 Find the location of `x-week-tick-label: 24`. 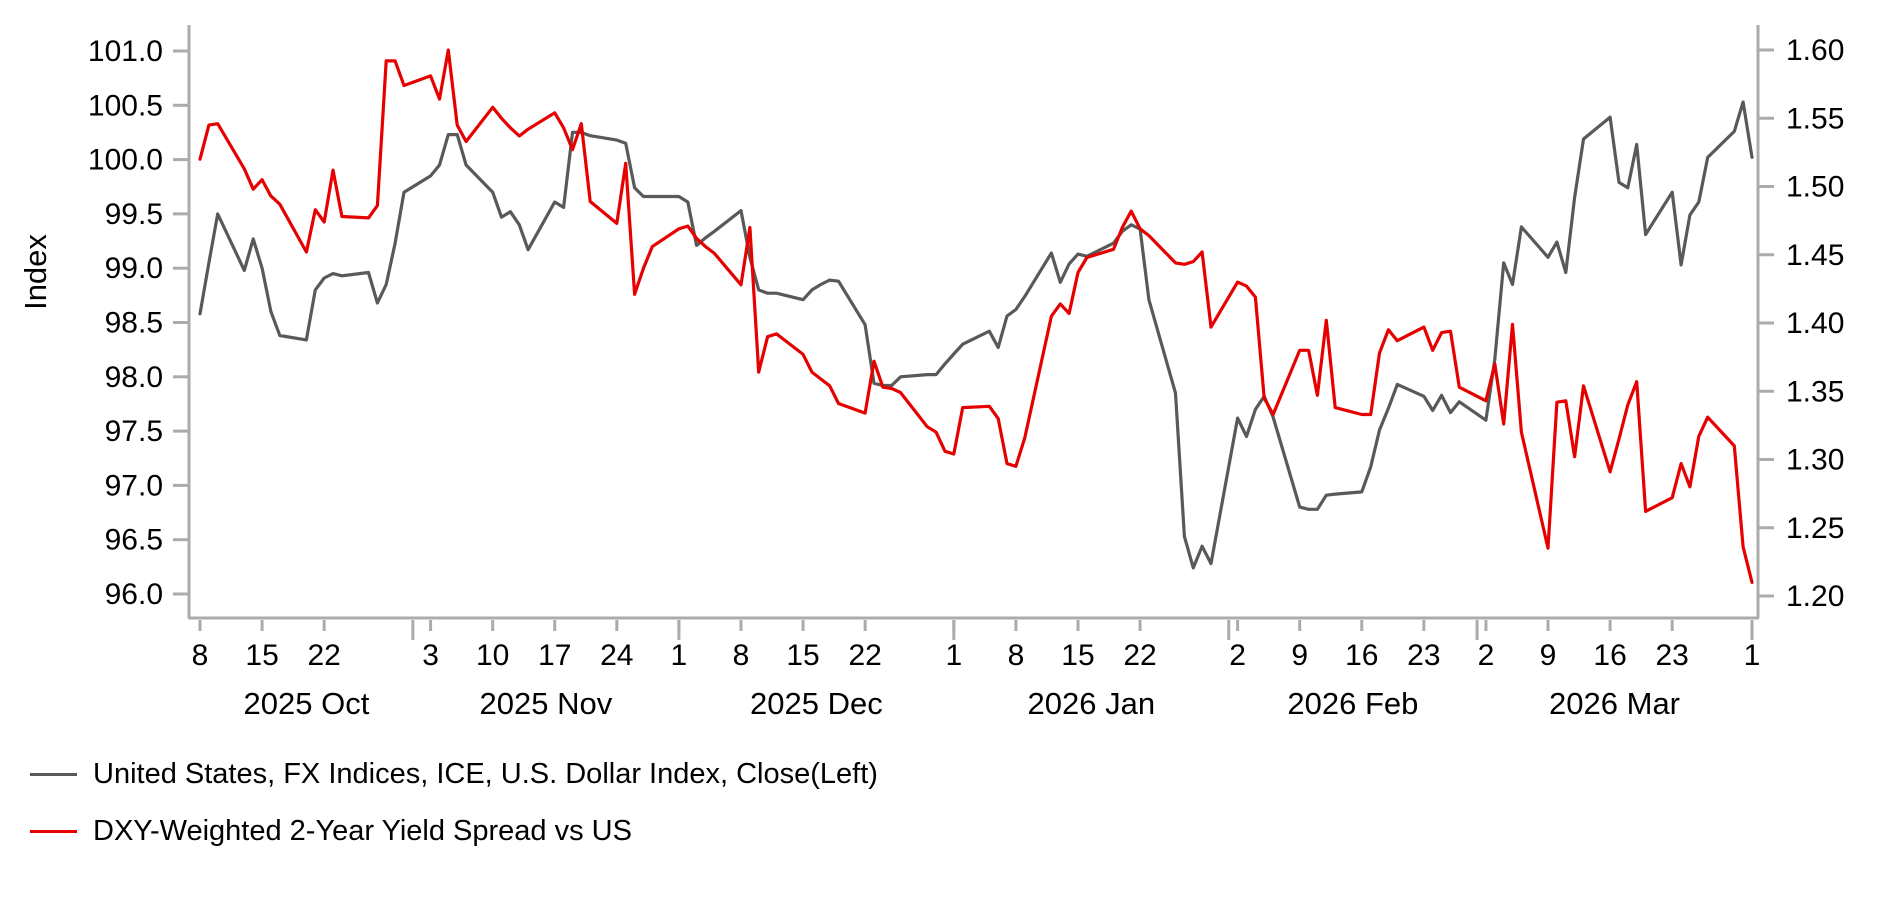

x-week-tick-label: 24 is located at coordinates (616, 655).